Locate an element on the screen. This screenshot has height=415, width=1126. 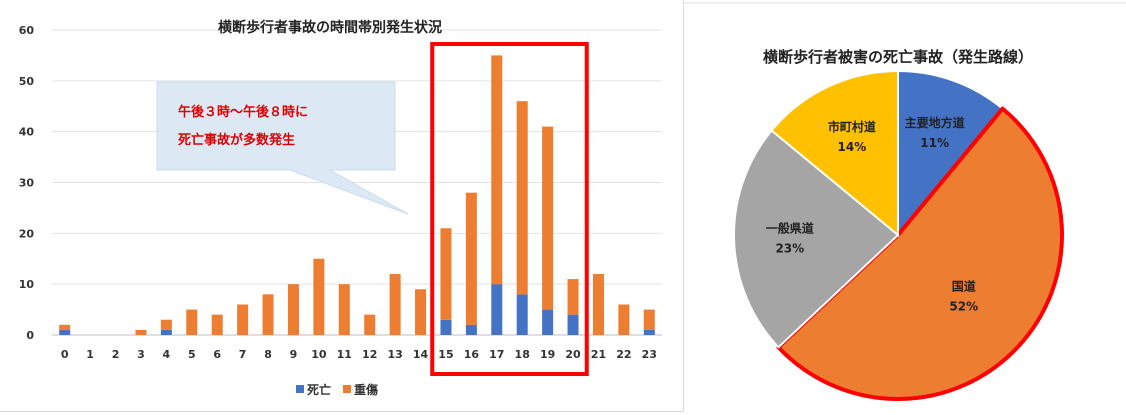
x-tick-label: 8 is located at coordinates (268, 354).